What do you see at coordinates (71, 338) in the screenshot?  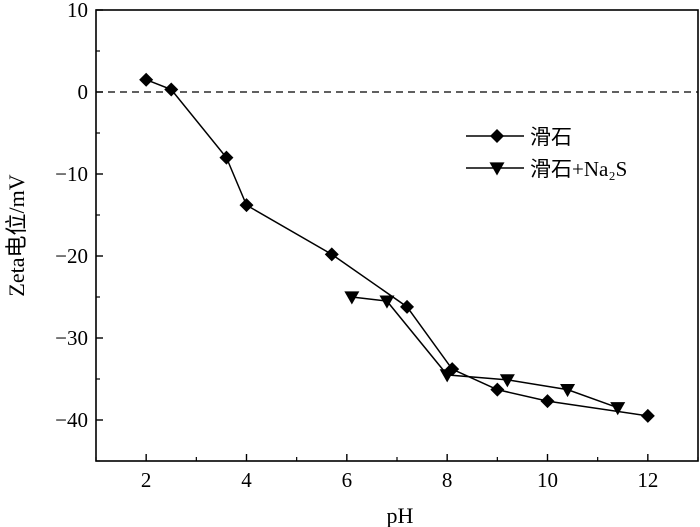 I see `y-tick-label: −30` at bounding box center [71, 338].